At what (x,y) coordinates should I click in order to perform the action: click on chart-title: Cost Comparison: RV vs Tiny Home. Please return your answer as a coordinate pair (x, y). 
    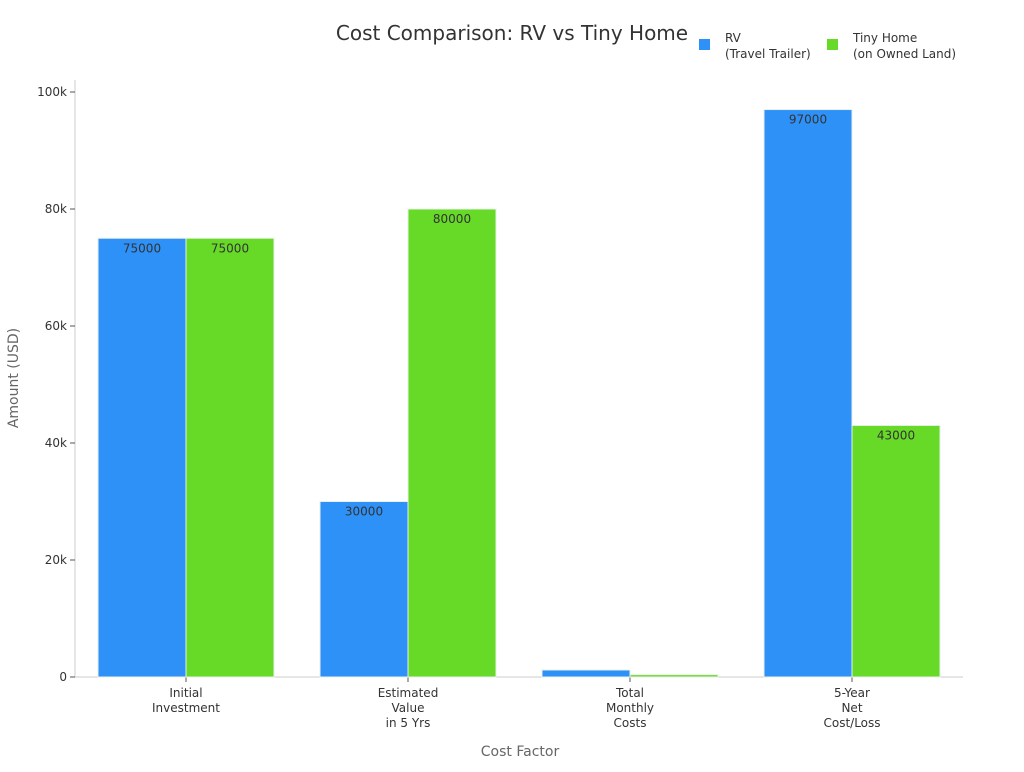
    Looking at the image, I should click on (512, 33).